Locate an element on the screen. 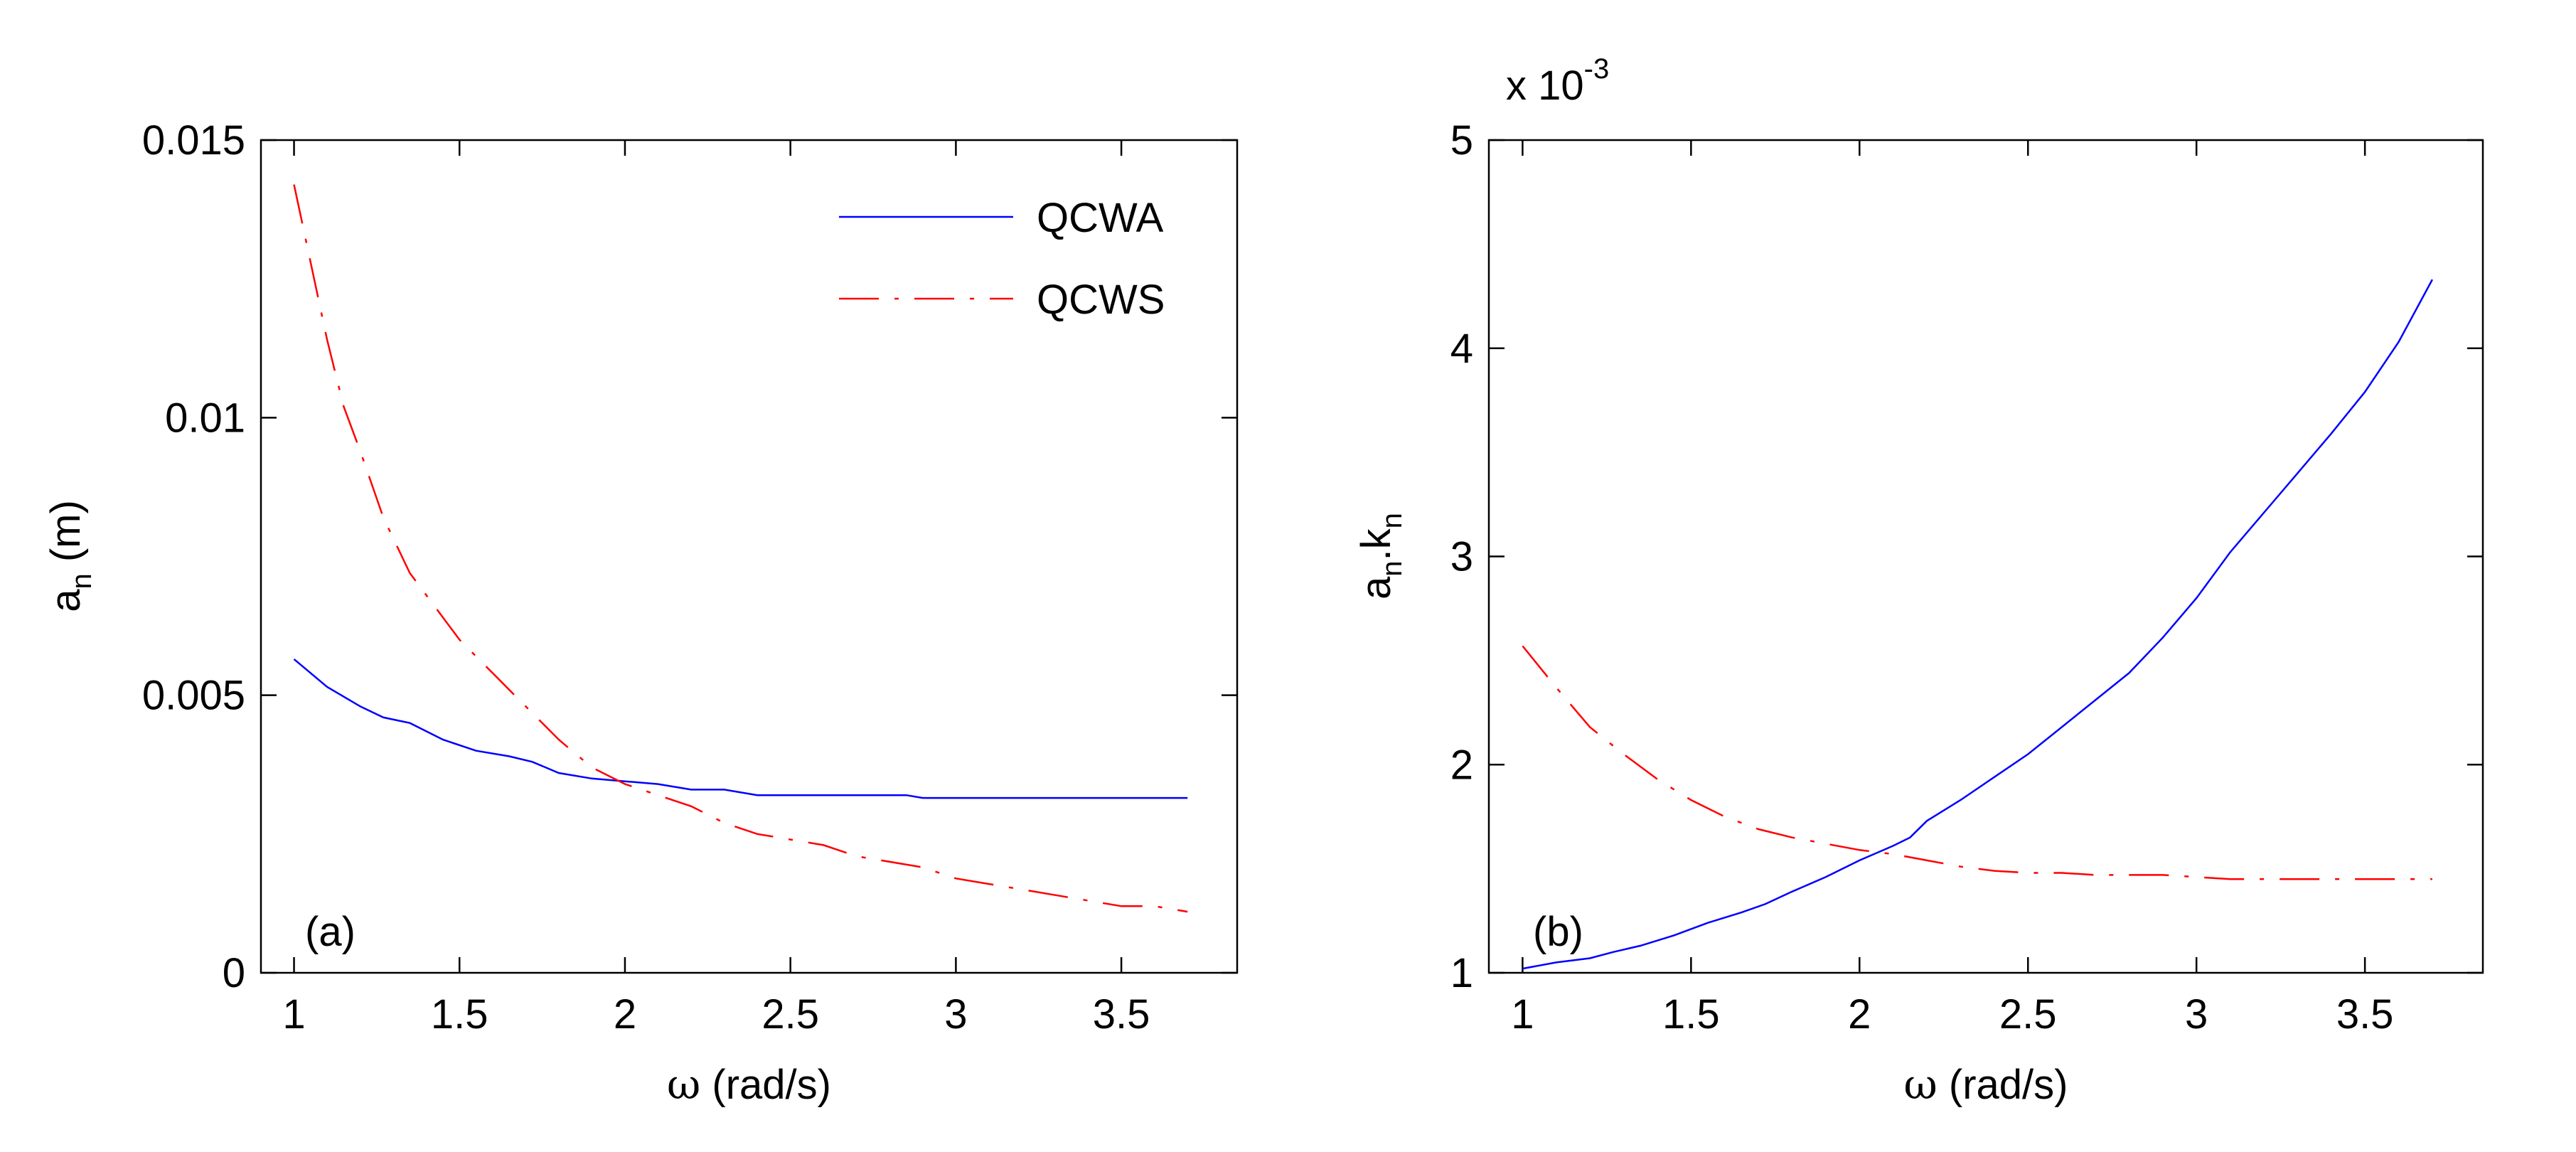  series-line-dashed is located at coordinates (1977, 762).